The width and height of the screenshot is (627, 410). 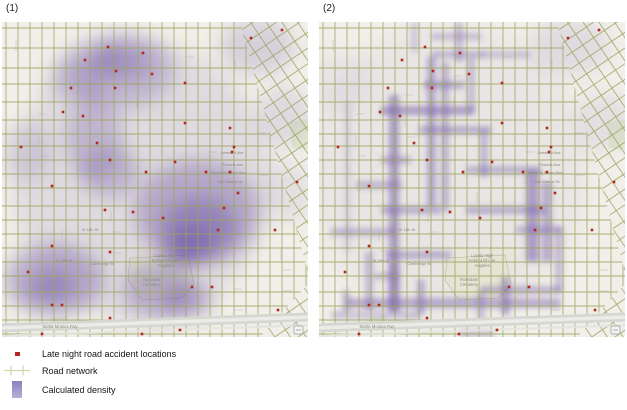 I want to click on svg-text: Loyola High, so click(x=165, y=255).